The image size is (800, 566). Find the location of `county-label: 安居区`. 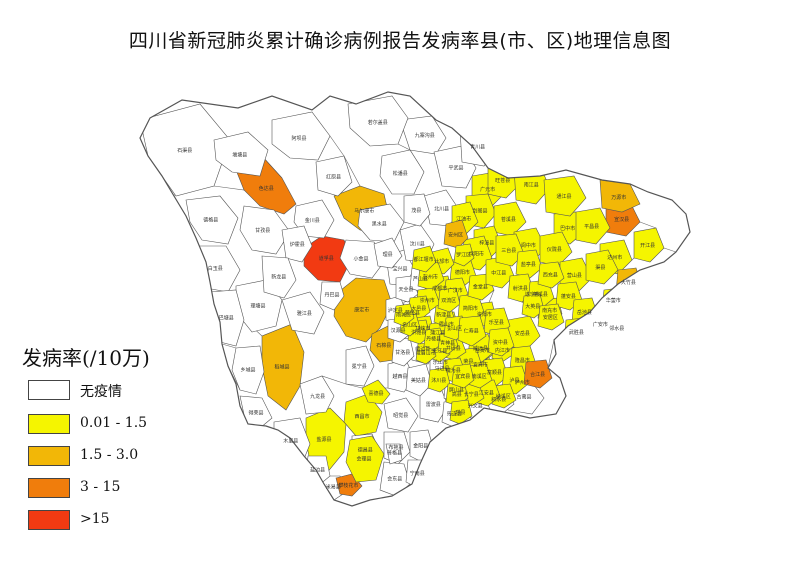

county-label: 安居区 is located at coordinates (550, 317).